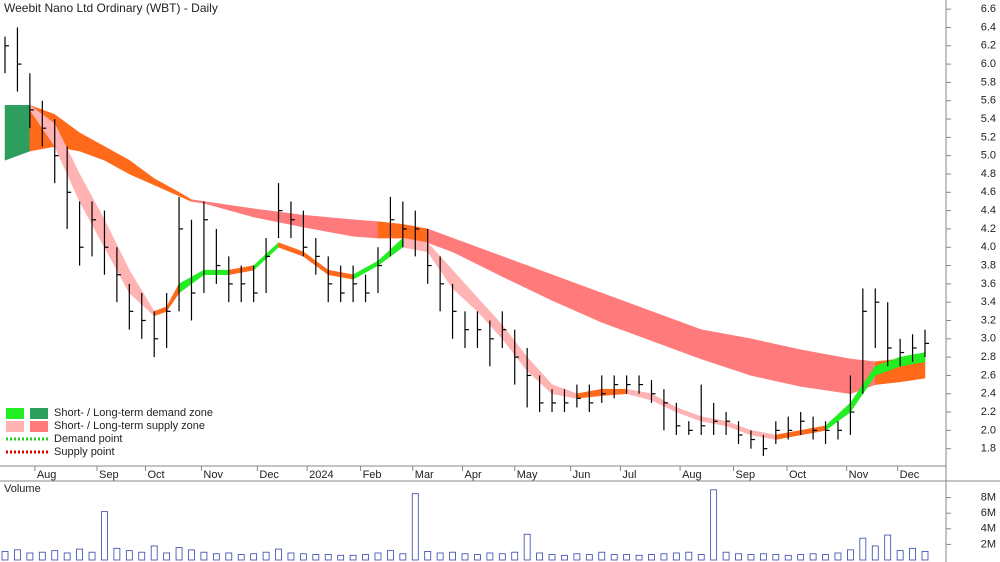 Image resolution: width=1000 pixels, height=562 pixels. Describe the element at coordinates (988, 394) in the screenshot. I see `y-tick-label: 2.4` at that location.